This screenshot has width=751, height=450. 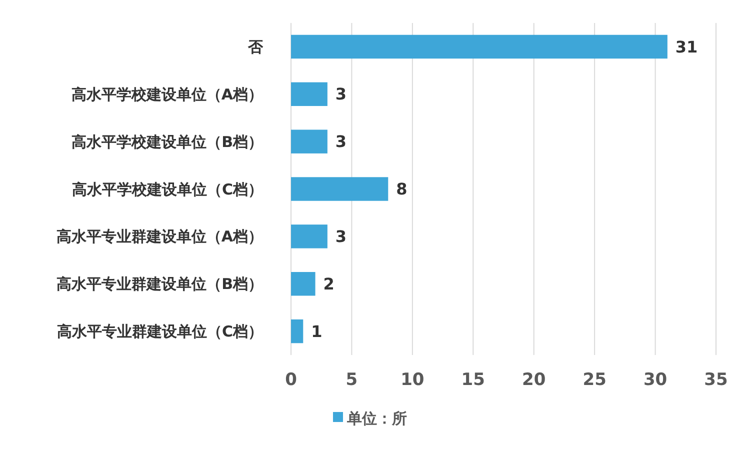 What do you see at coordinates (291, 380) in the screenshot?
I see `x-tick-label: 0` at bounding box center [291, 380].